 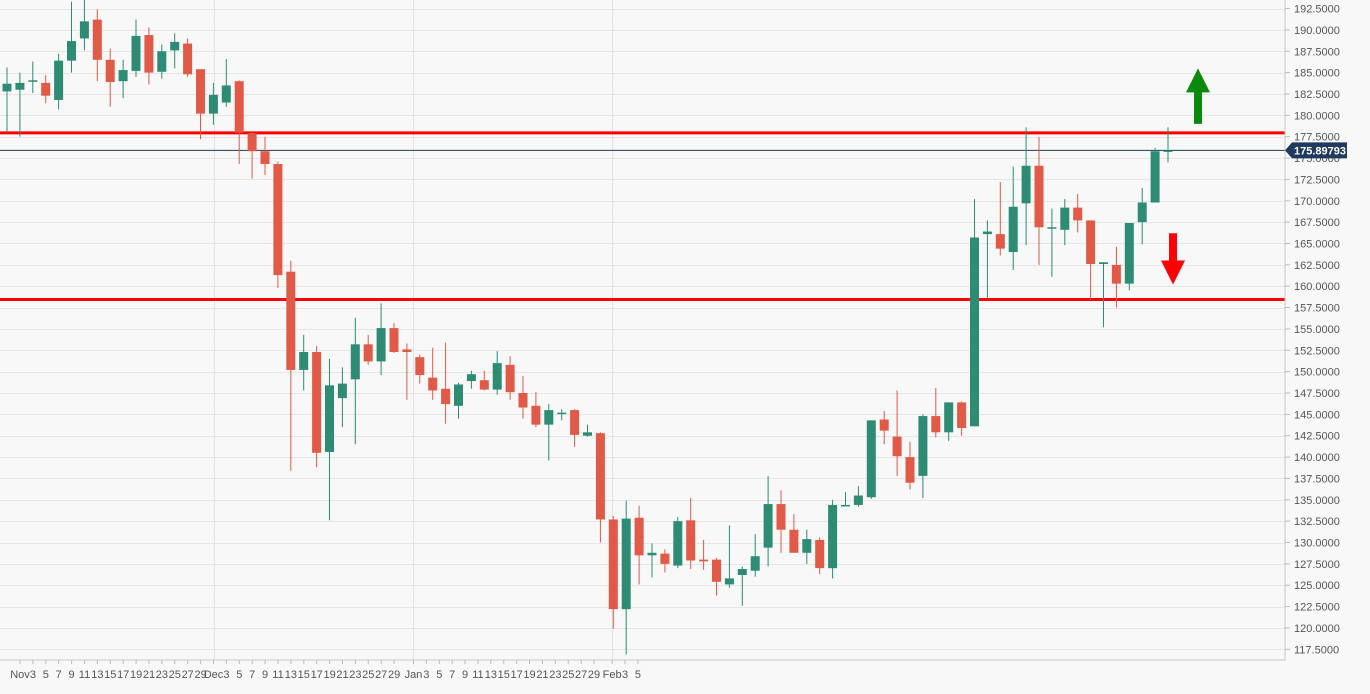 I want to click on y-tick-label: 182.5000, so click(x=1317, y=95).